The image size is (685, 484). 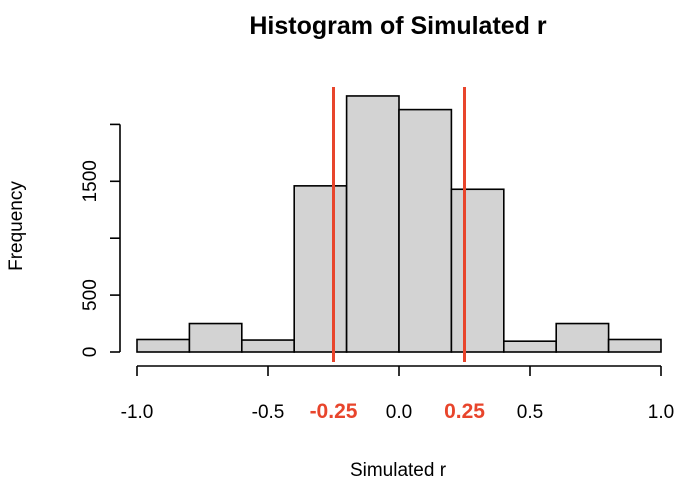 I want to click on y-axis: 0 500 1500, so click(x=100, y=240).